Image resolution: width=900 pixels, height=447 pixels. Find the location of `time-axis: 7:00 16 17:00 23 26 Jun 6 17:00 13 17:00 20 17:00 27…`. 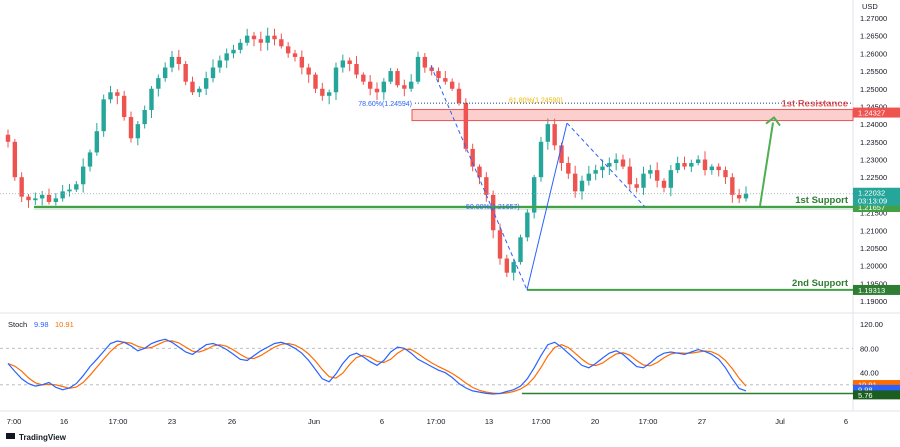

time-axis: 7:00 16 17:00 23 26 Jun 6 17:00 13 17:00 20 17:00 27… is located at coordinates (427, 421).